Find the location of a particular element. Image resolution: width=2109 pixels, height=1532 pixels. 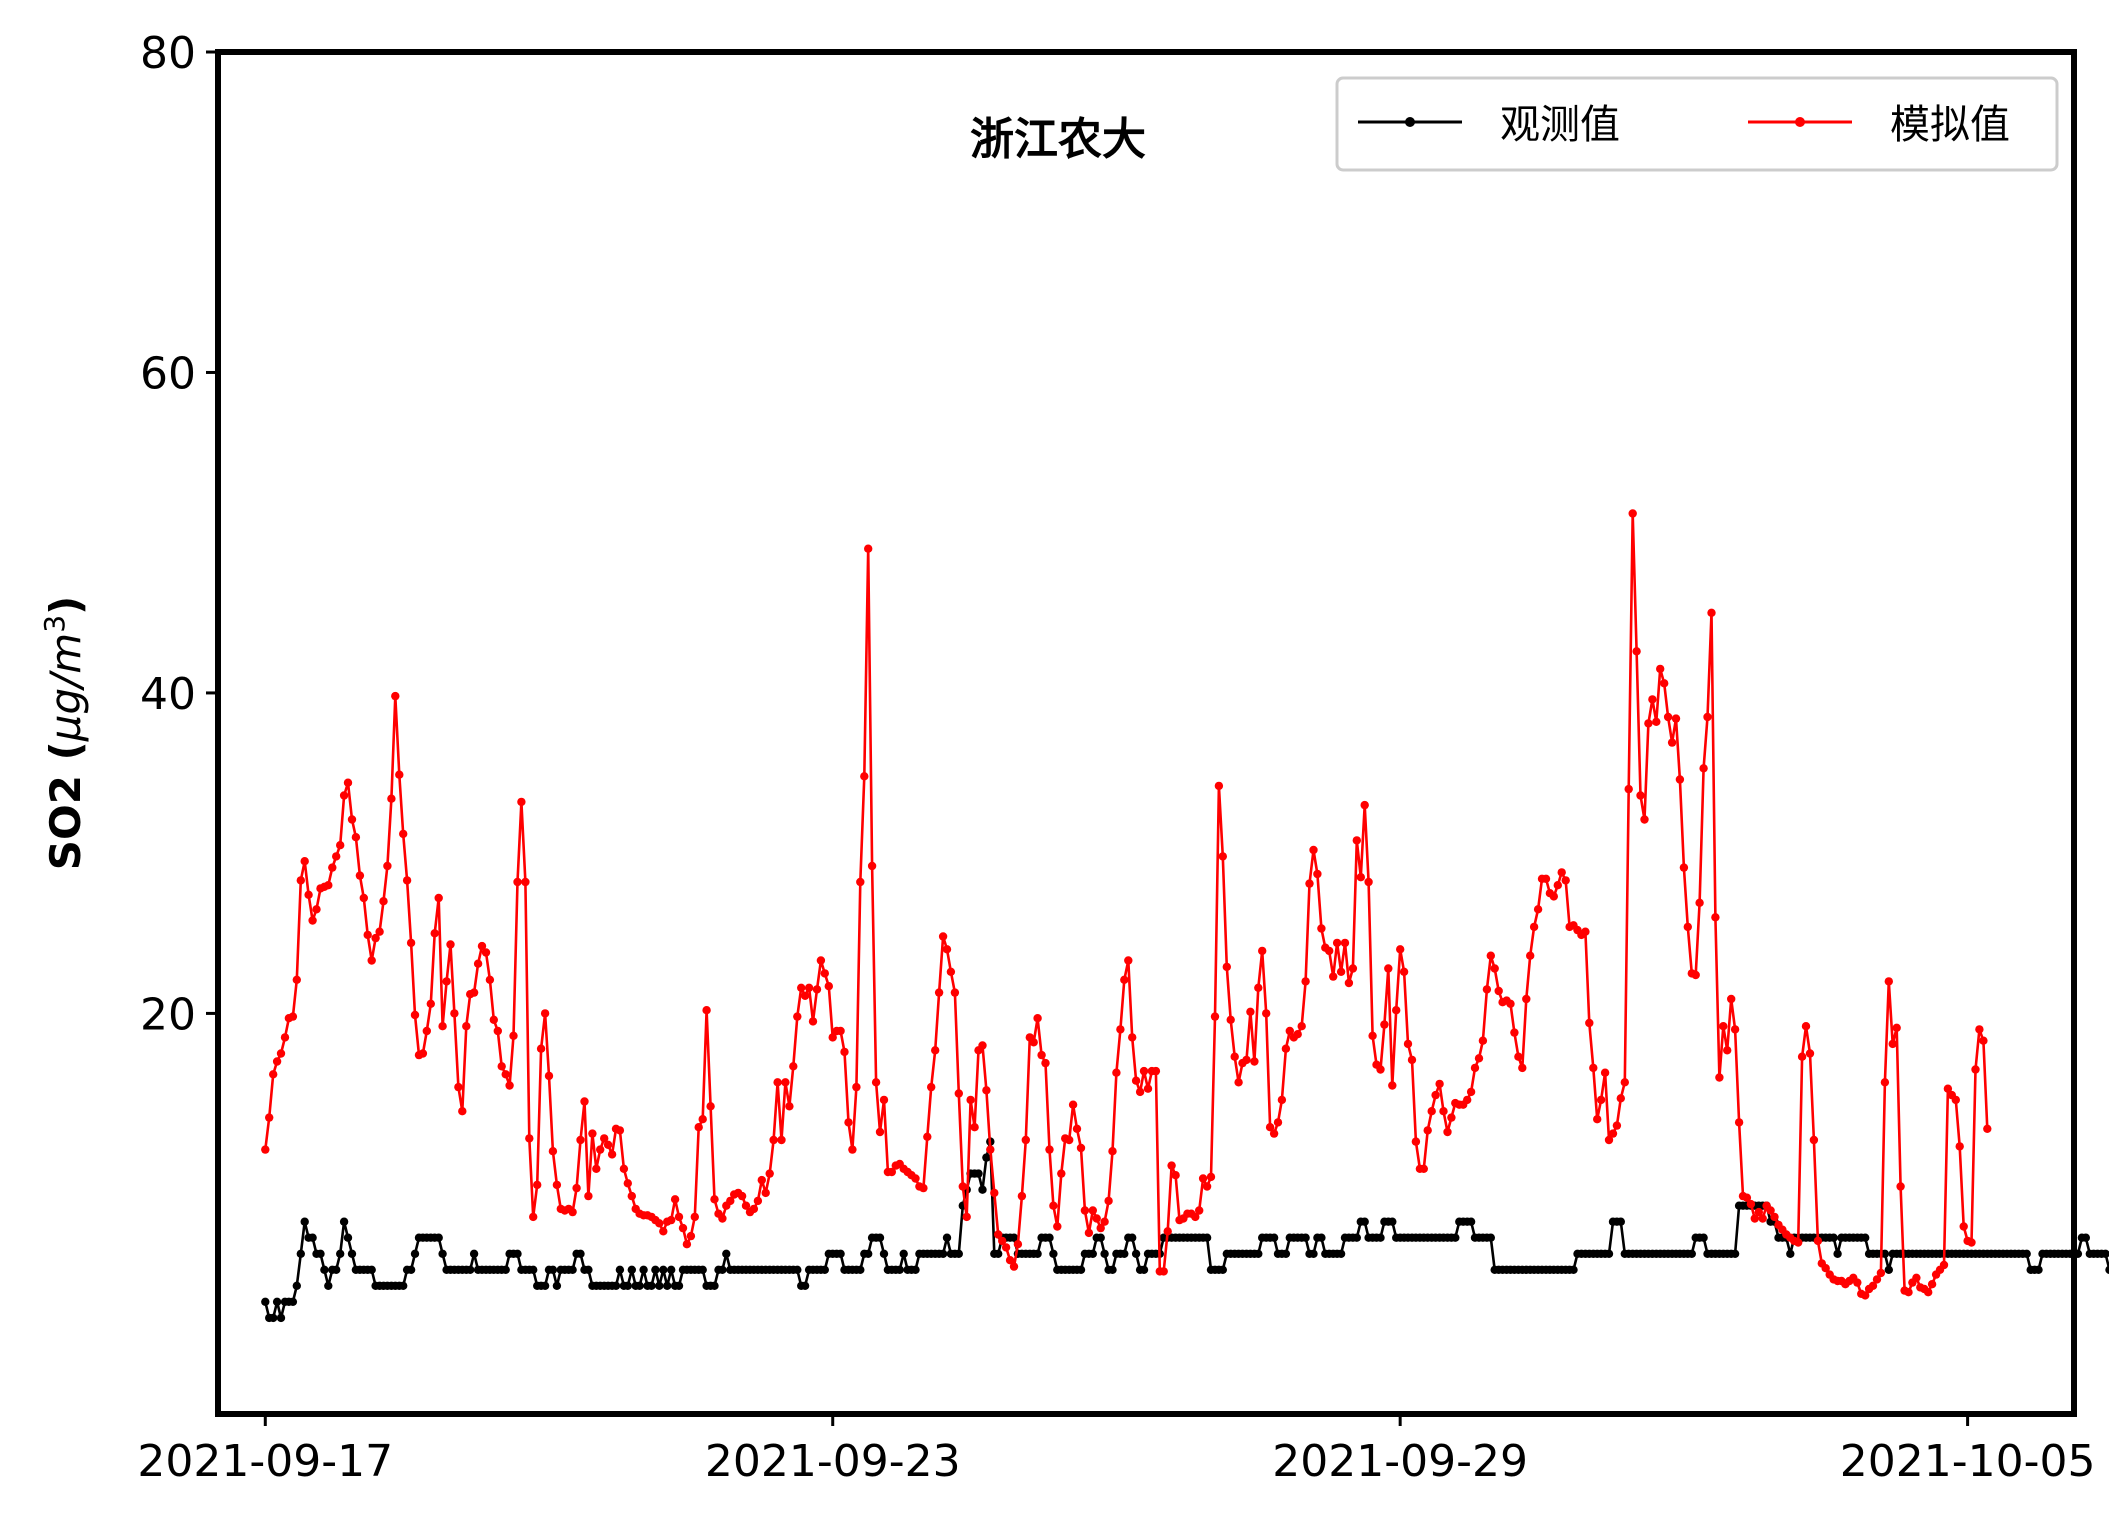

legend: 观测值 模拟值 is located at coordinates (1697, 124).